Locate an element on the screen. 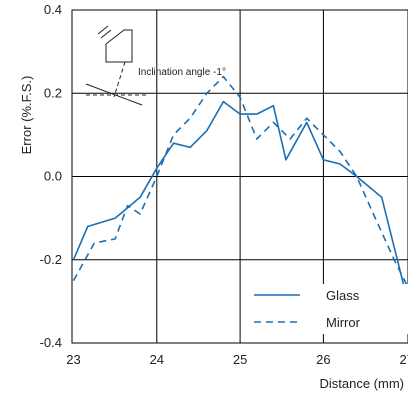 This screenshot has width=408, height=396. x-tick-label: 25 is located at coordinates (240, 359).